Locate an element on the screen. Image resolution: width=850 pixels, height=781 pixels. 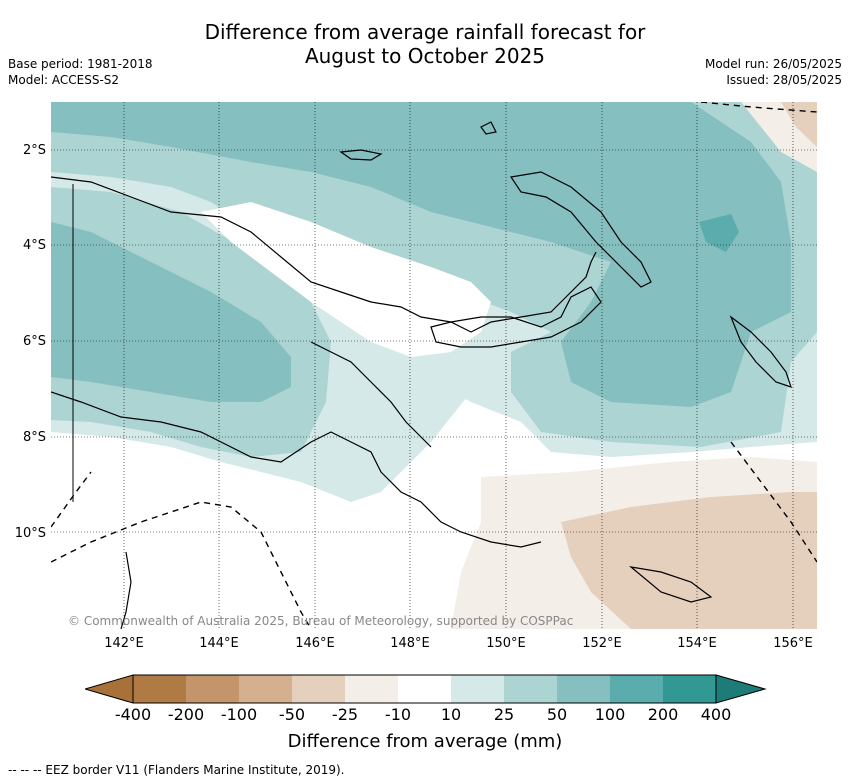
lon-label-144e: 144°E is located at coordinates (219, 643).